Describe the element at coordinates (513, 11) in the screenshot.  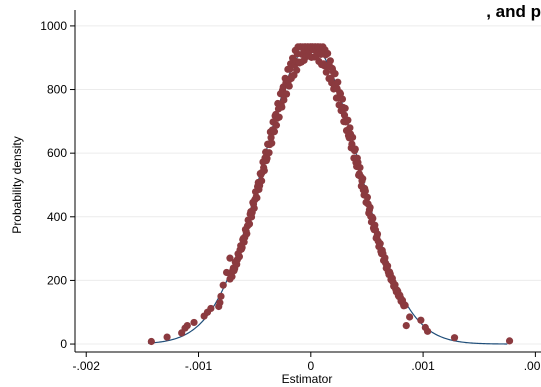
I see `chart-title: , and p` at that location.